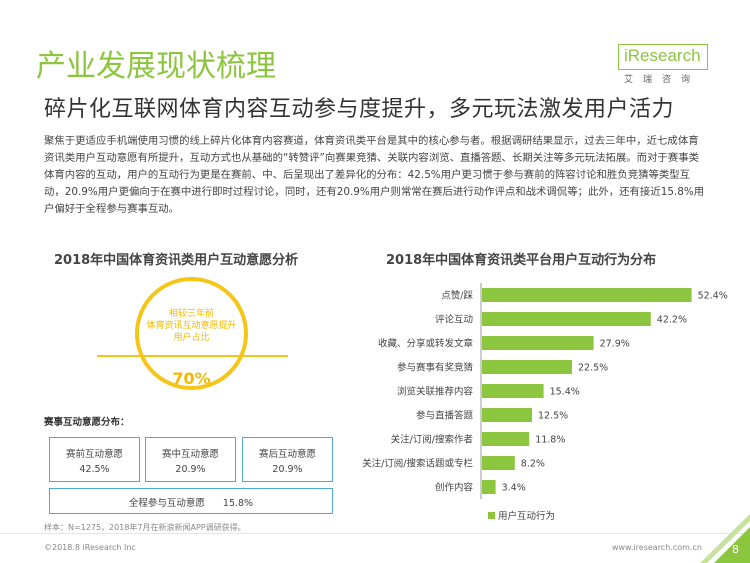  What do you see at coordinates (445, 416) in the screenshot?
I see `category-label: 参与直播答题` at bounding box center [445, 416].